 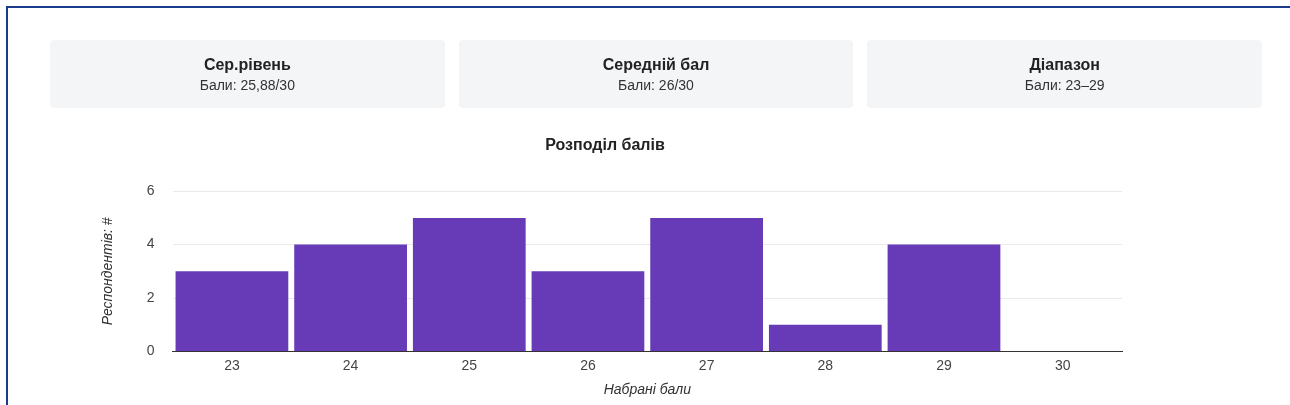 What do you see at coordinates (150, 243) in the screenshot?
I see `y-tick-label: 4` at bounding box center [150, 243].